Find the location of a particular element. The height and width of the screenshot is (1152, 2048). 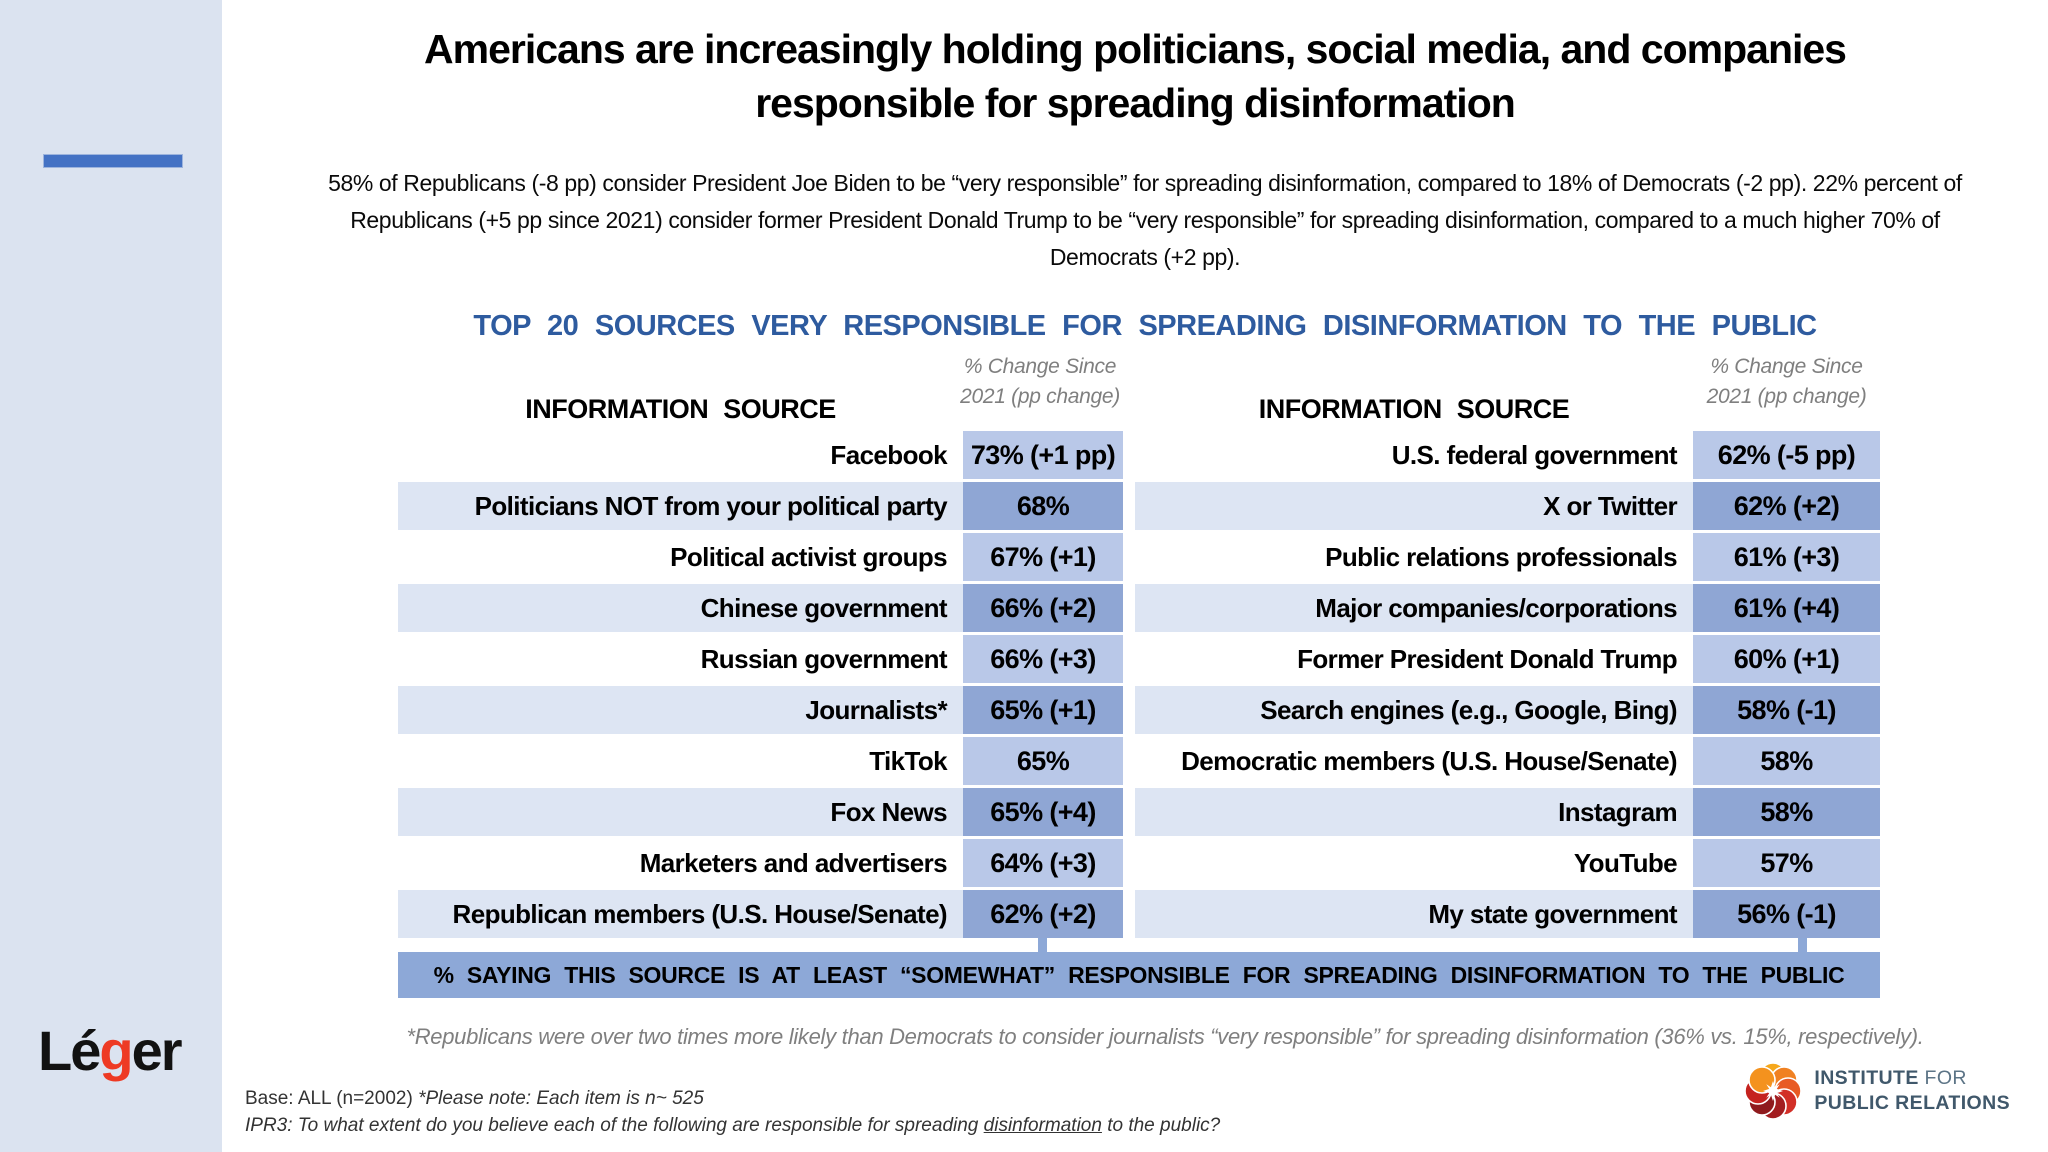

value-cell: 56% (-1) is located at coordinates (1786, 914).